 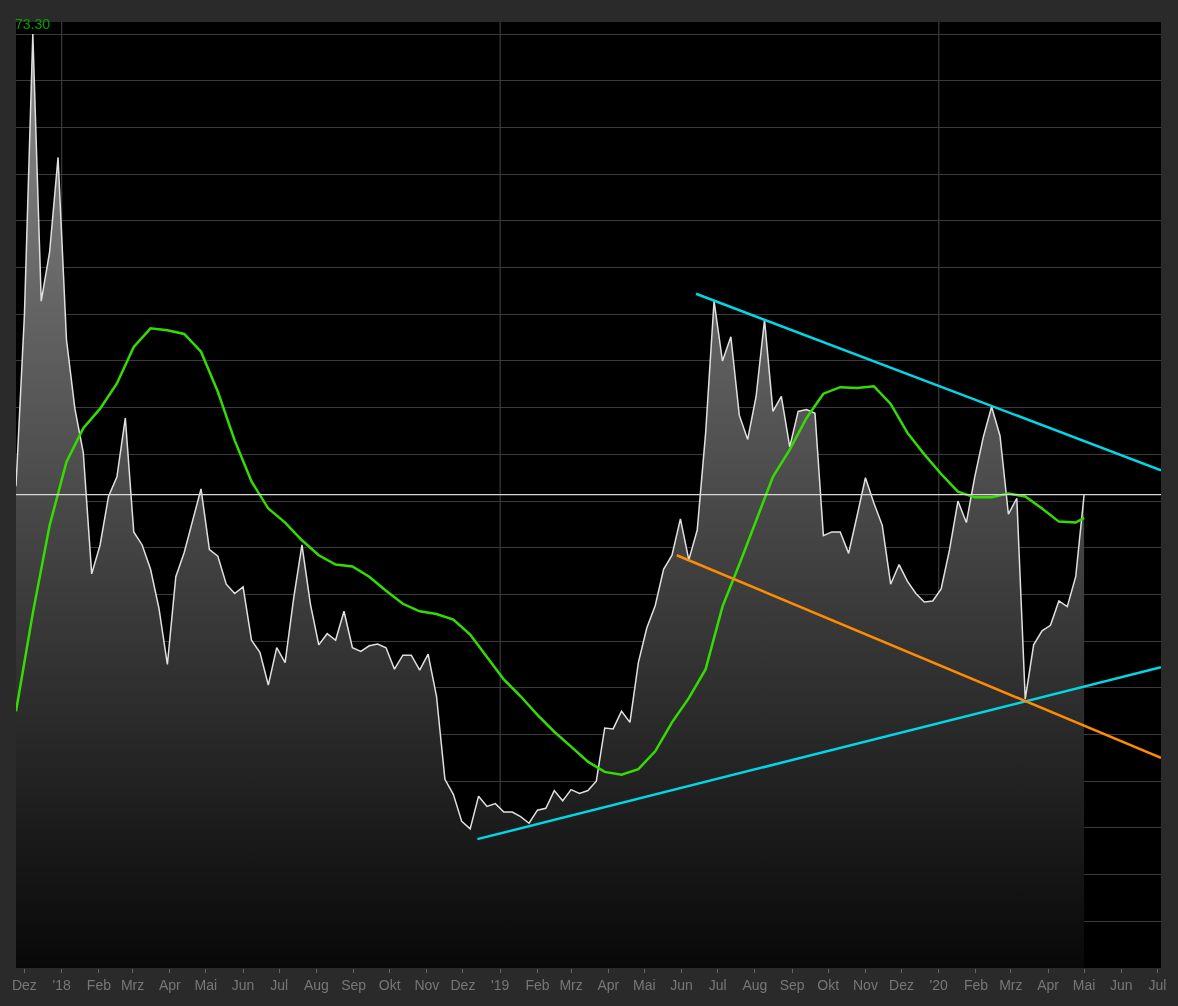 I want to click on x-tick-label: '20, so click(x=939, y=984).